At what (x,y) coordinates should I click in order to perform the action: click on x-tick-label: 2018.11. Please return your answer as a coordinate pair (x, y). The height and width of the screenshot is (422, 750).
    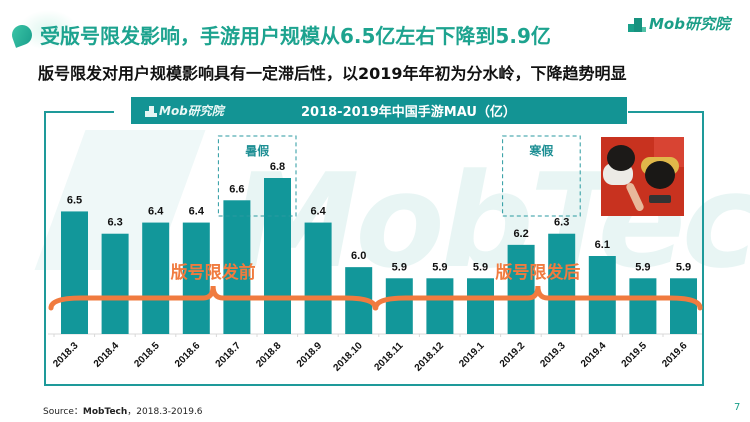
    Looking at the image, I should click on (388, 356).